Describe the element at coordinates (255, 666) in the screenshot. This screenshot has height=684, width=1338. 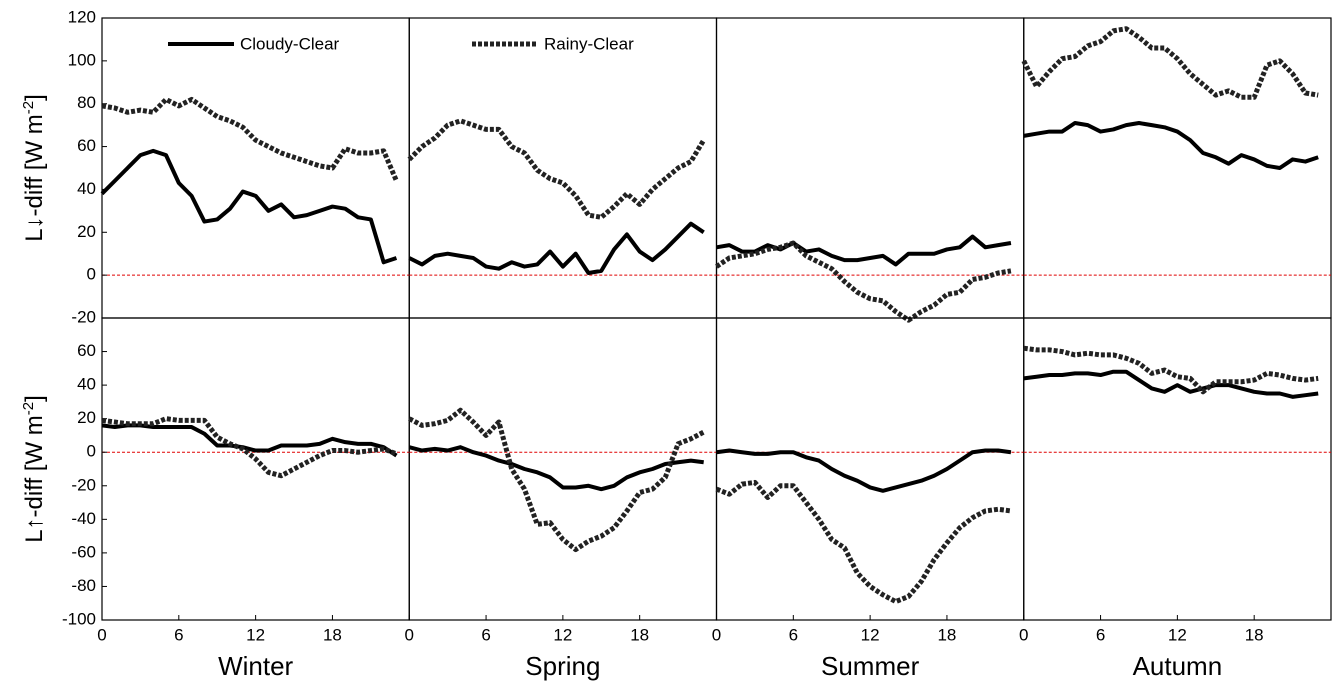
I see `x-axis-label: Winter` at that location.